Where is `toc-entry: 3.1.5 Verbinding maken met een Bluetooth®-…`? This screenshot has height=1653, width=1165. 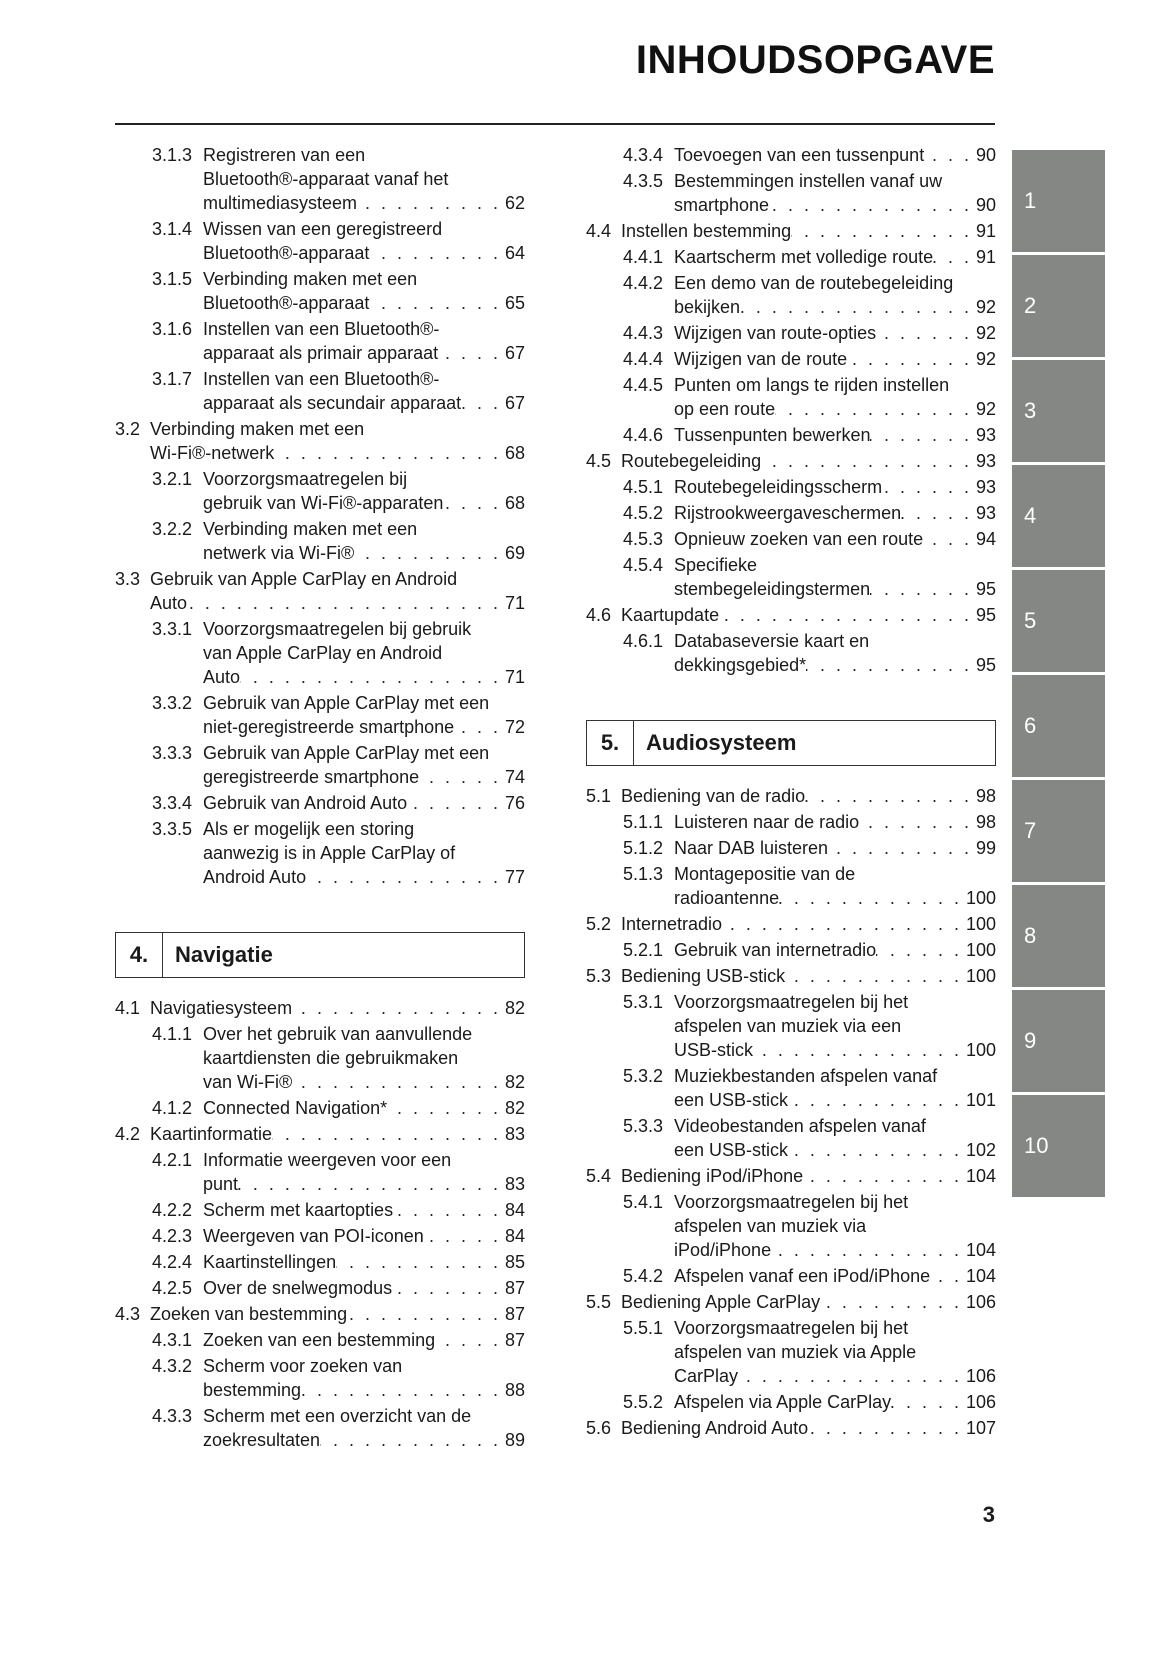
toc-entry: 3.1.5 Verbinding maken met een Bluetooth®-… is located at coordinates (320, 291).